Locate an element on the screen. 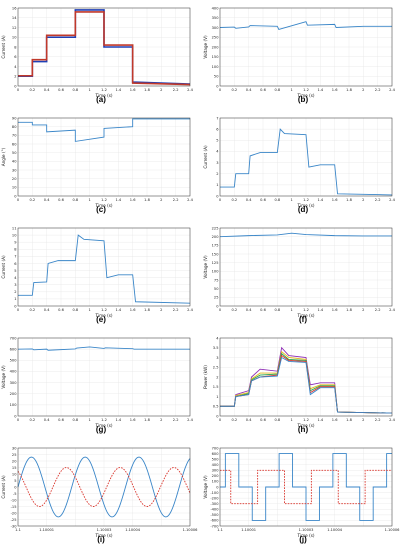  y-tick-label: 15 is located at coordinates (14, 468).